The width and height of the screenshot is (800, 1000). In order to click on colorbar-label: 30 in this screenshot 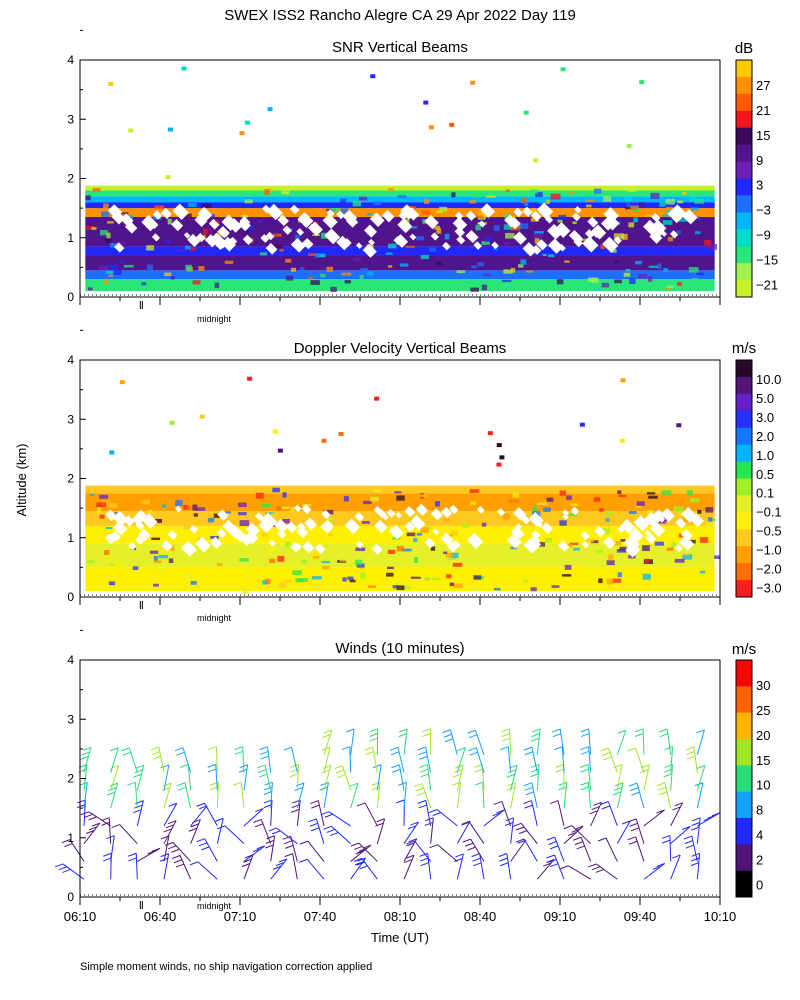, I will do `click(763, 685)`.